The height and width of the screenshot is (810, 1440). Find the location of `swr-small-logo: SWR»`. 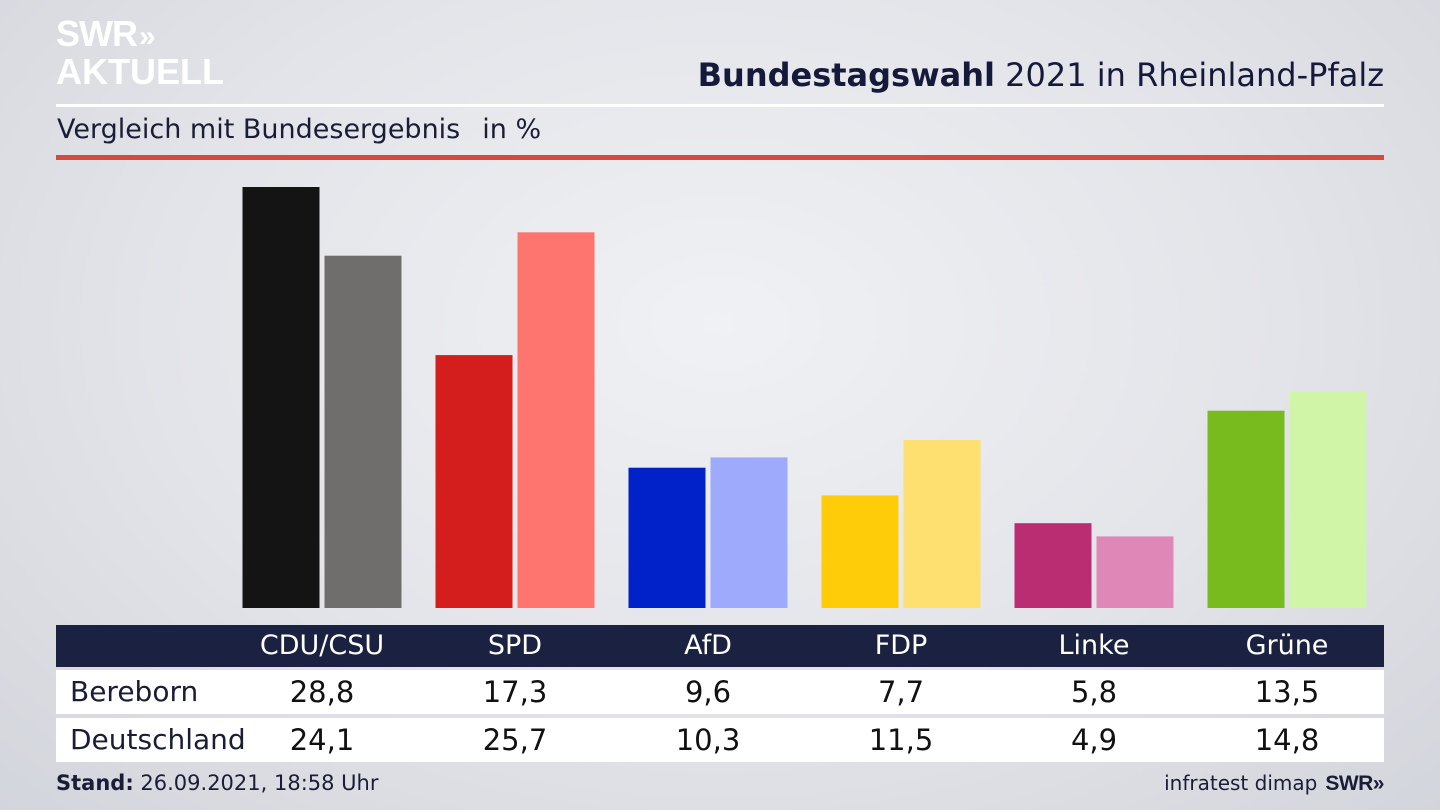

swr-small-logo: SWR» is located at coordinates (1354, 783).